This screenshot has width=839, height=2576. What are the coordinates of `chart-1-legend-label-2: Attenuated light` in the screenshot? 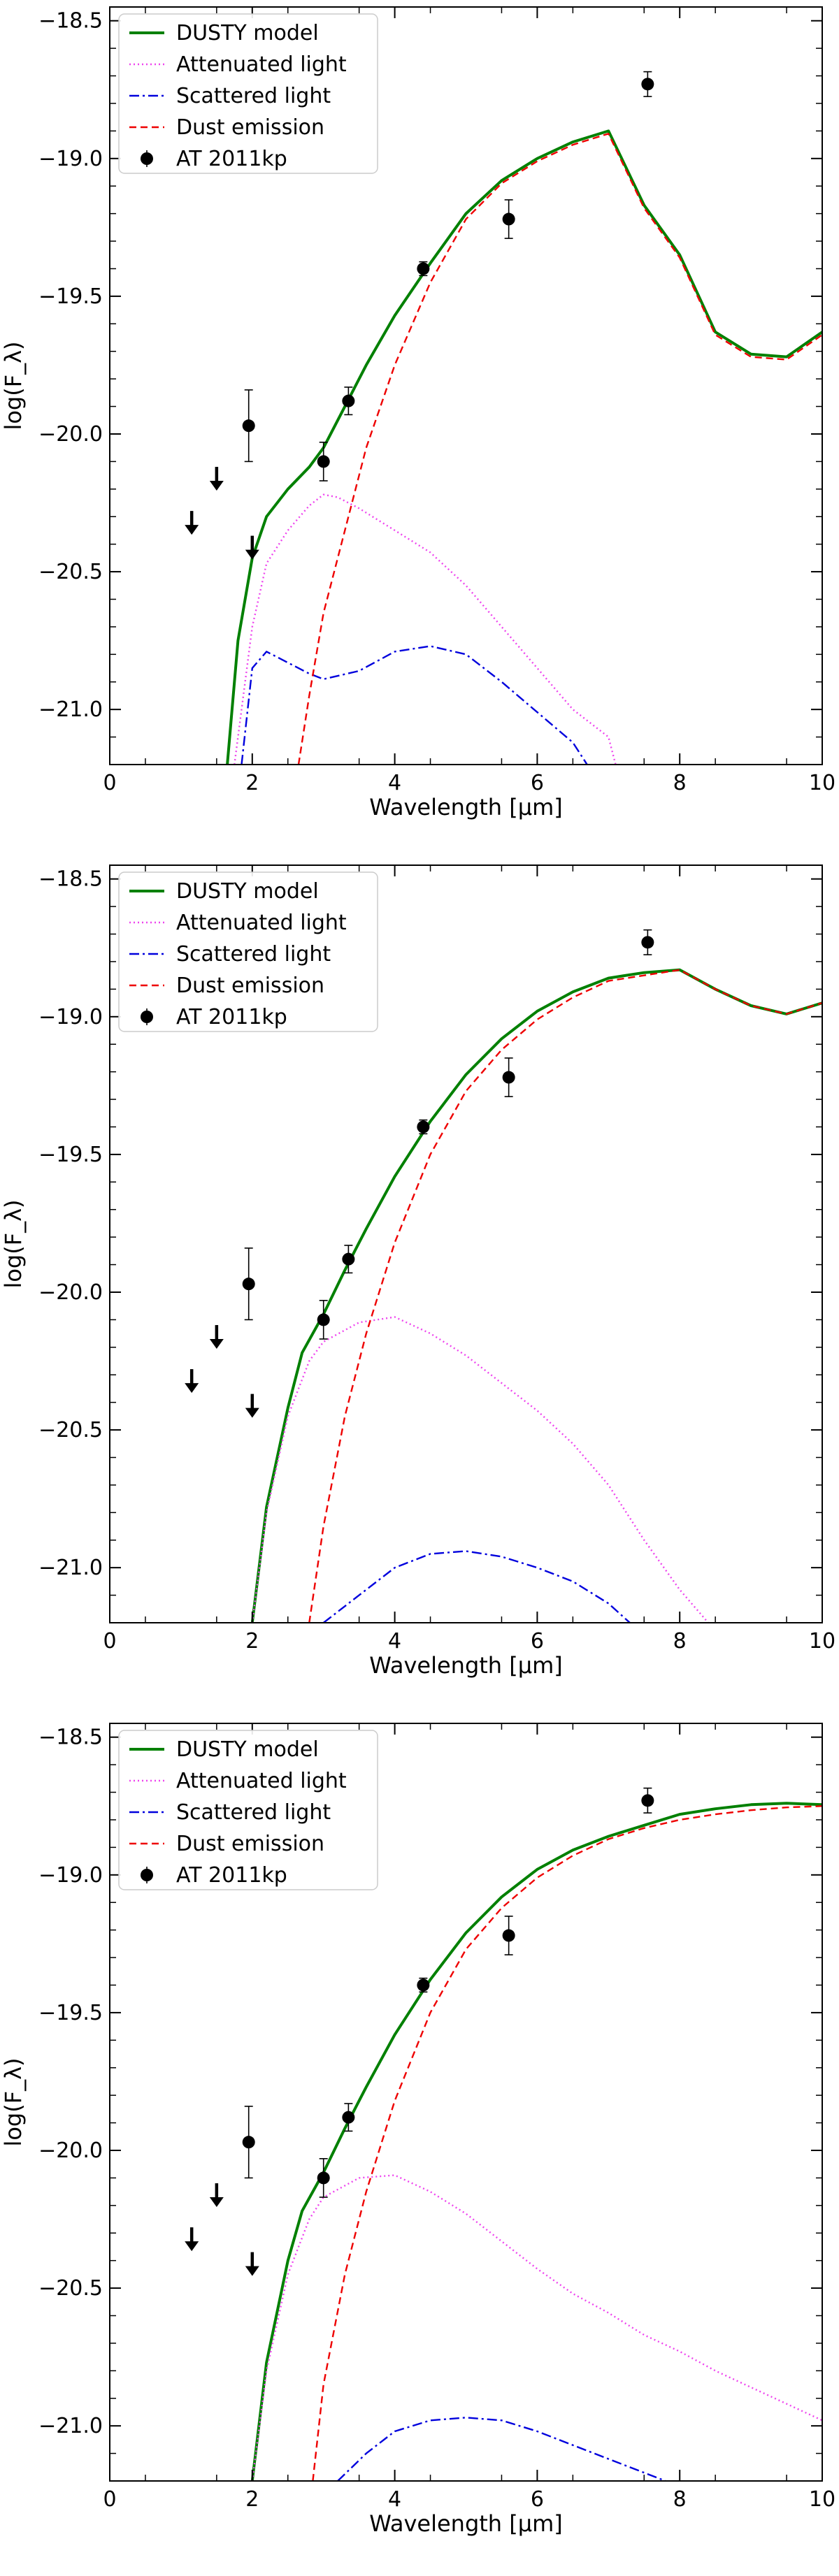 It's located at (261, 64).